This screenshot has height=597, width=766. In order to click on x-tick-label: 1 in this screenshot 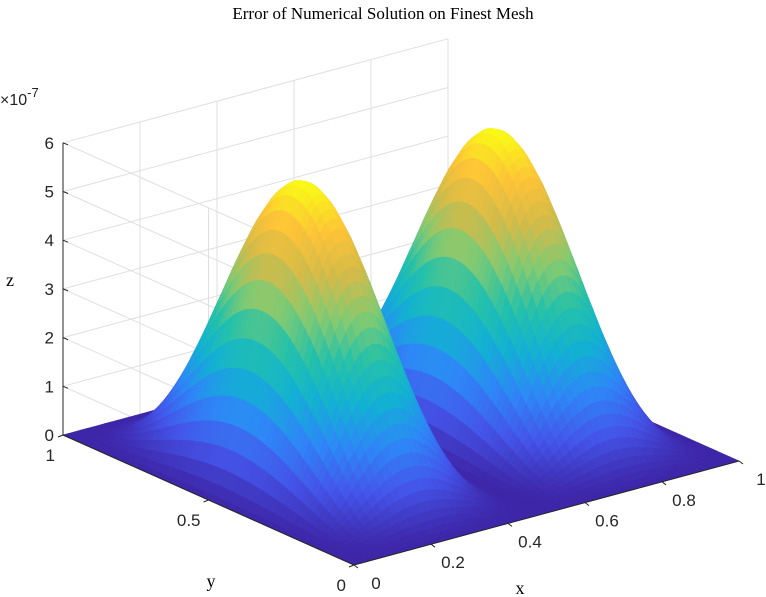, I will do `click(760, 479)`.